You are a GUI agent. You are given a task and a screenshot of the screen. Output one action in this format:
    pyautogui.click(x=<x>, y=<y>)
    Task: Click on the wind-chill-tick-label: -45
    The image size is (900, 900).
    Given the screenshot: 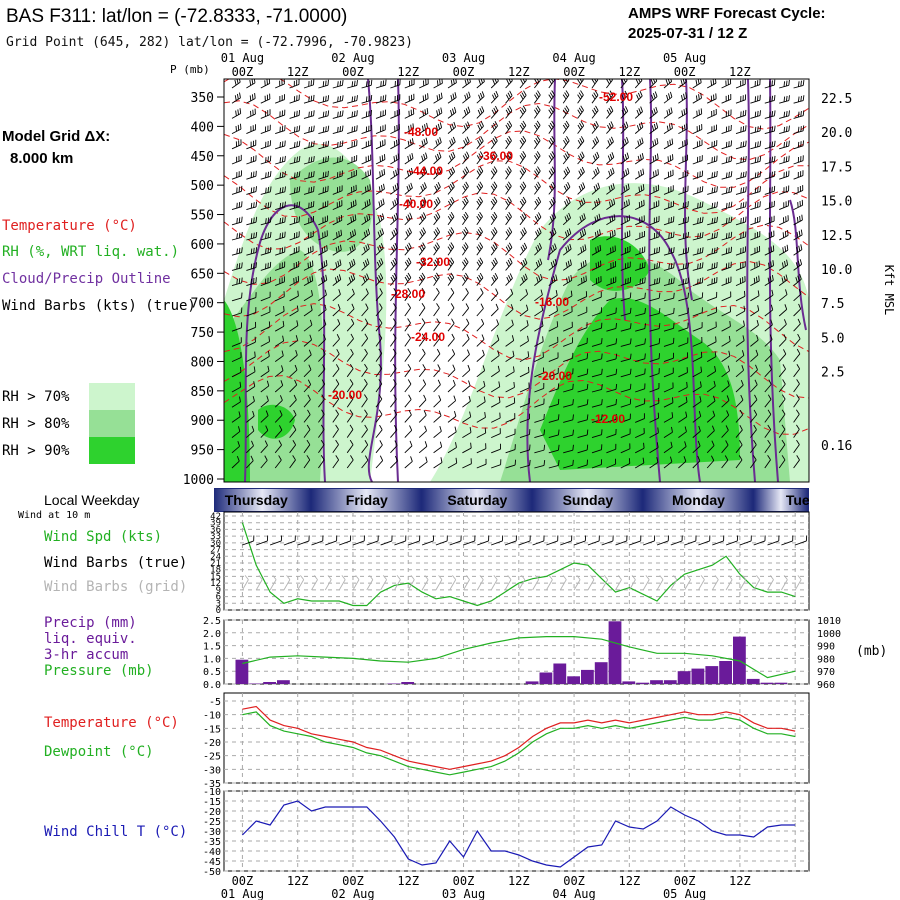 What is the action you would take?
    pyautogui.click(x=212, y=862)
    